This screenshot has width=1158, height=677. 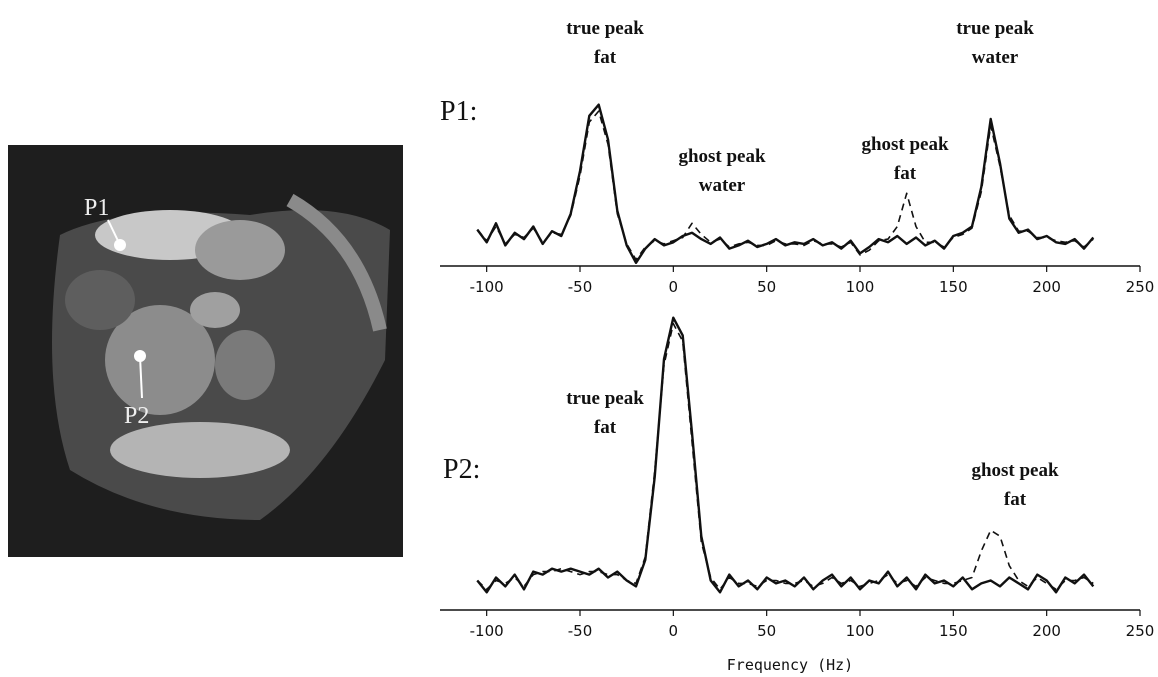 What do you see at coordinates (790, 665) in the screenshot?
I see `x-axis-label: Frequency (Hz)` at bounding box center [790, 665].